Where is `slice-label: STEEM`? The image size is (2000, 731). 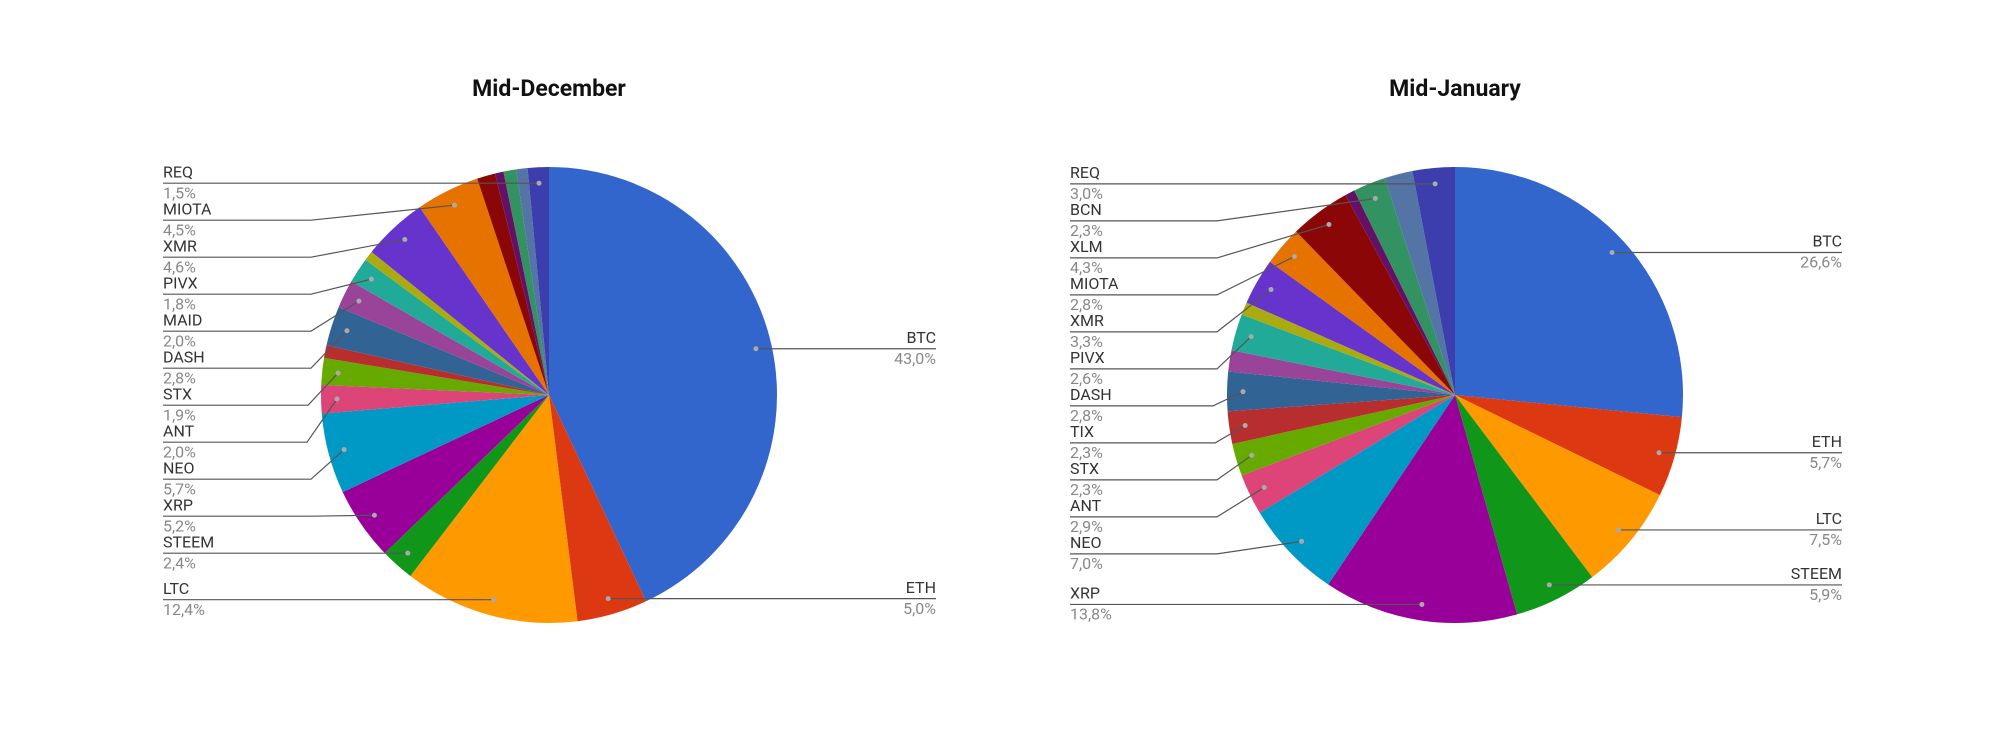 slice-label: STEEM is located at coordinates (188, 541).